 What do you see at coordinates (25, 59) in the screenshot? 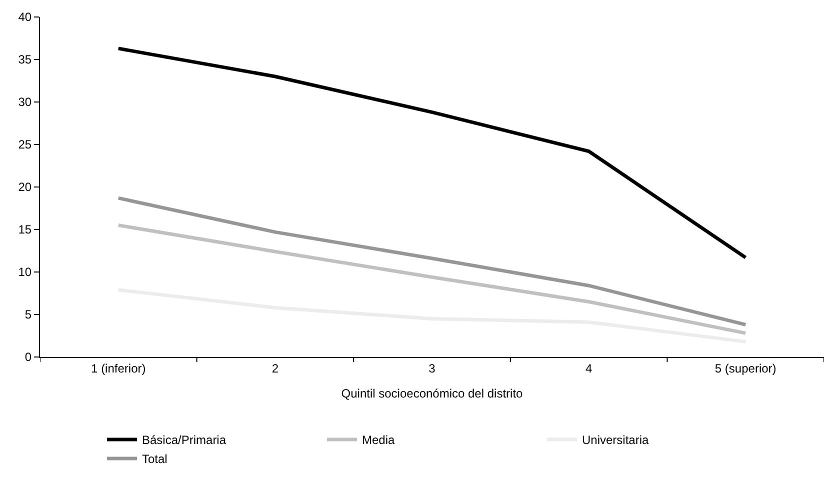
I see `y-tick-label: 35` at bounding box center [25, 59].